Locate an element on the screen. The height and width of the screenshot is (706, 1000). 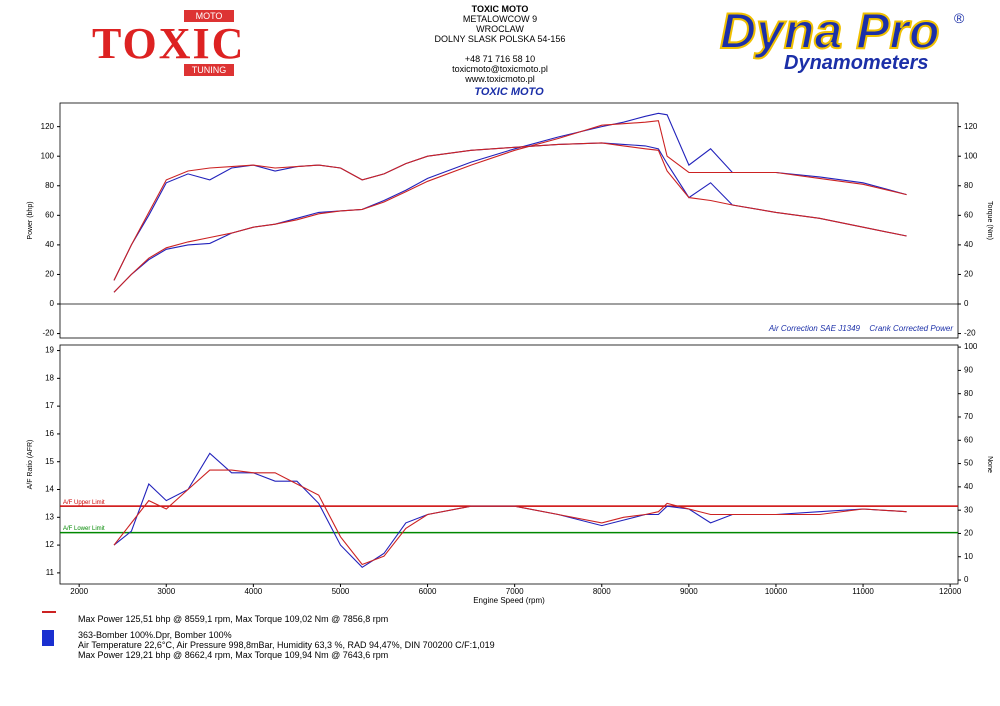
limit-label: A/F Lower Limit is located at coordinates (84, 529).